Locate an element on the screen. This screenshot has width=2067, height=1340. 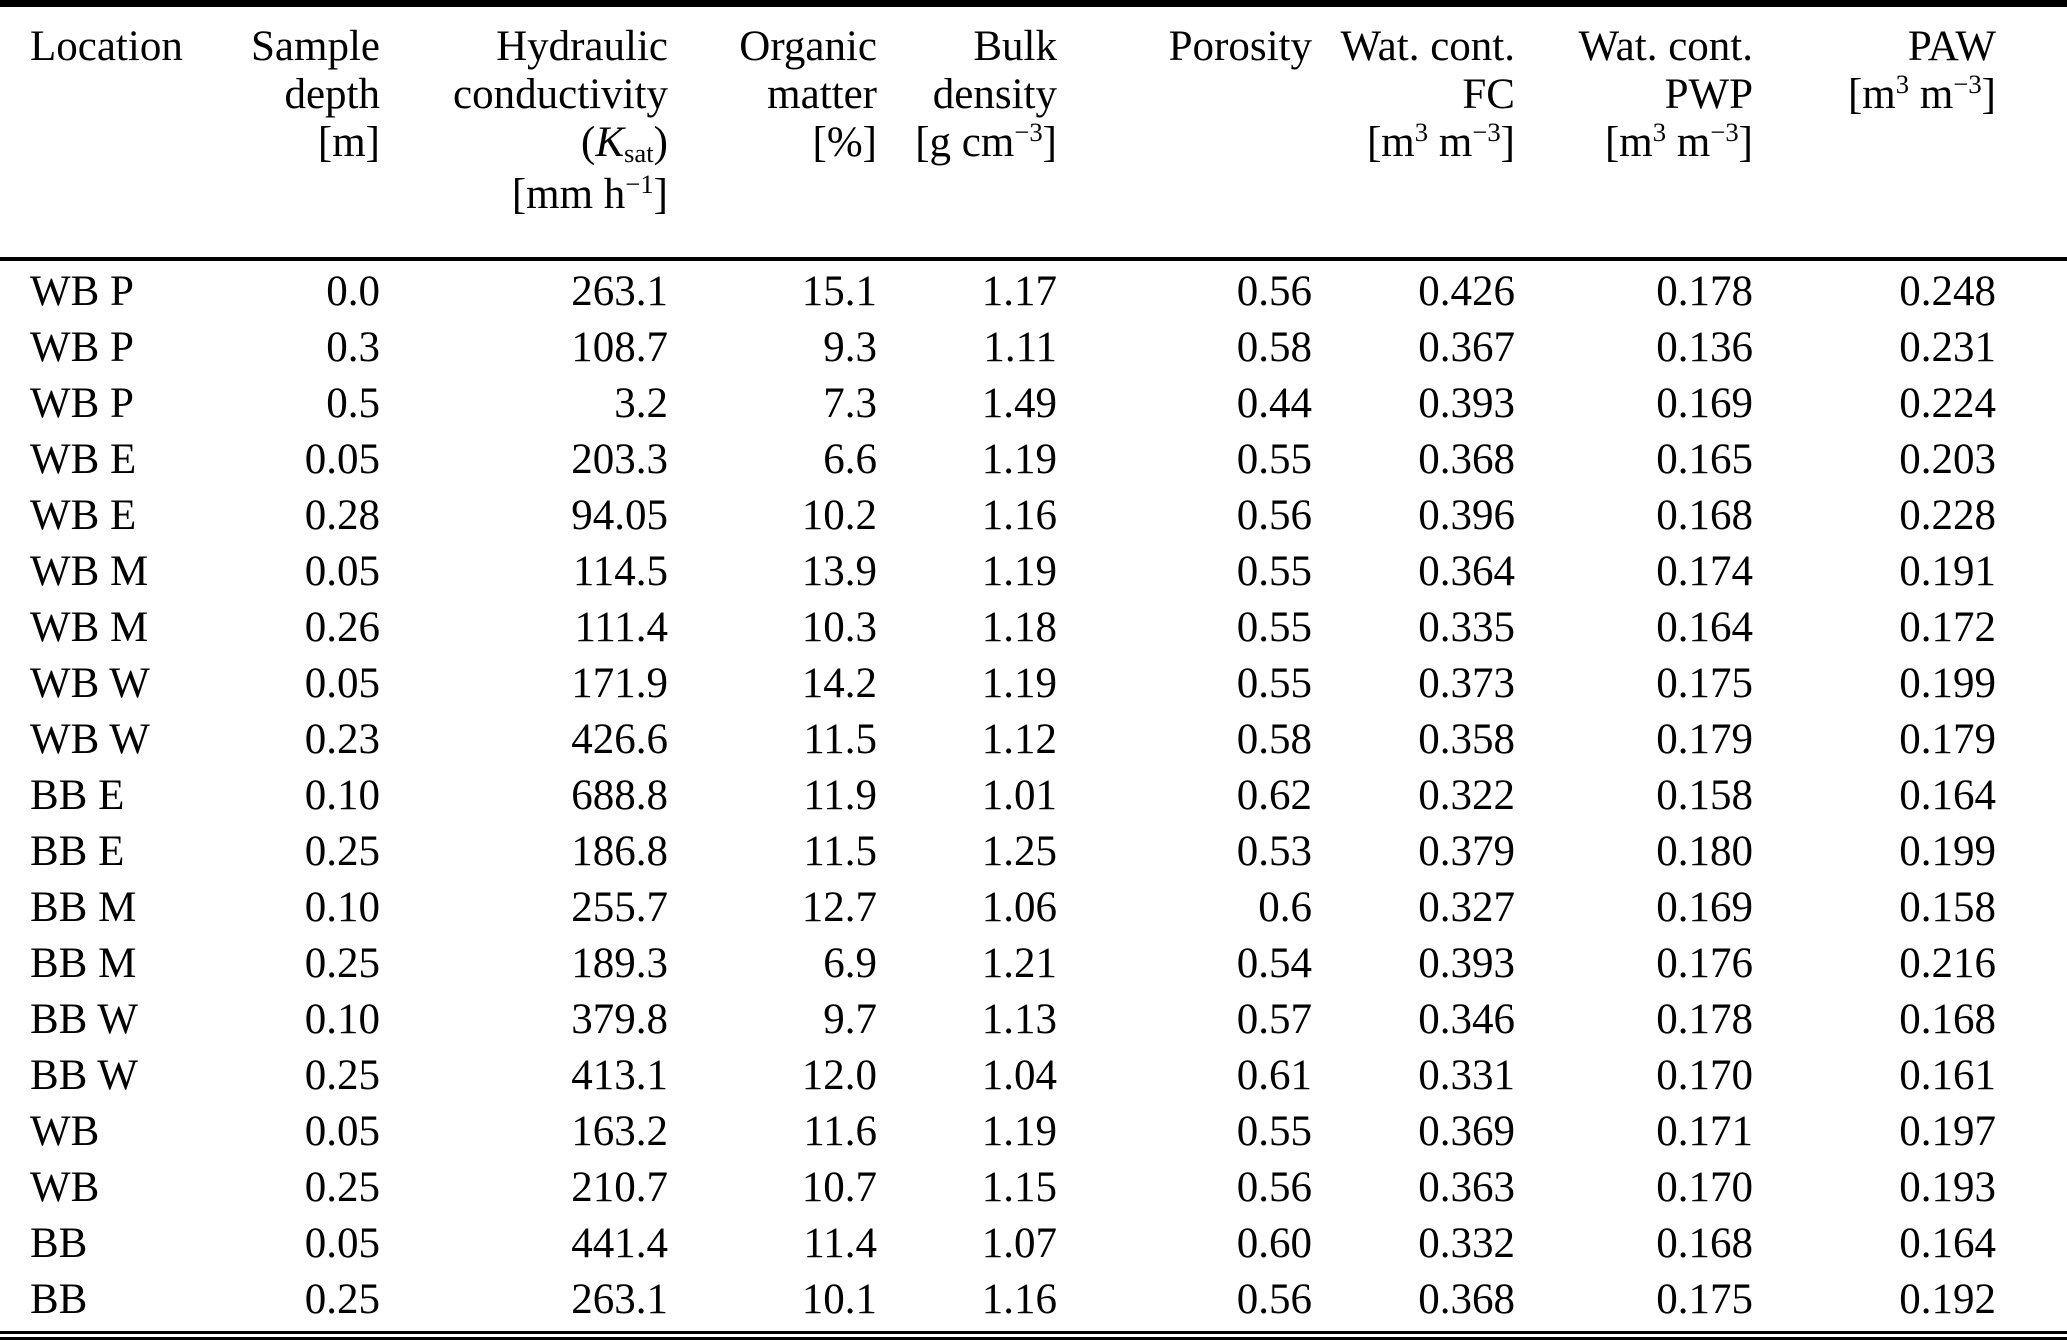
cell-location: BB M is located at coordinates (83, 963).